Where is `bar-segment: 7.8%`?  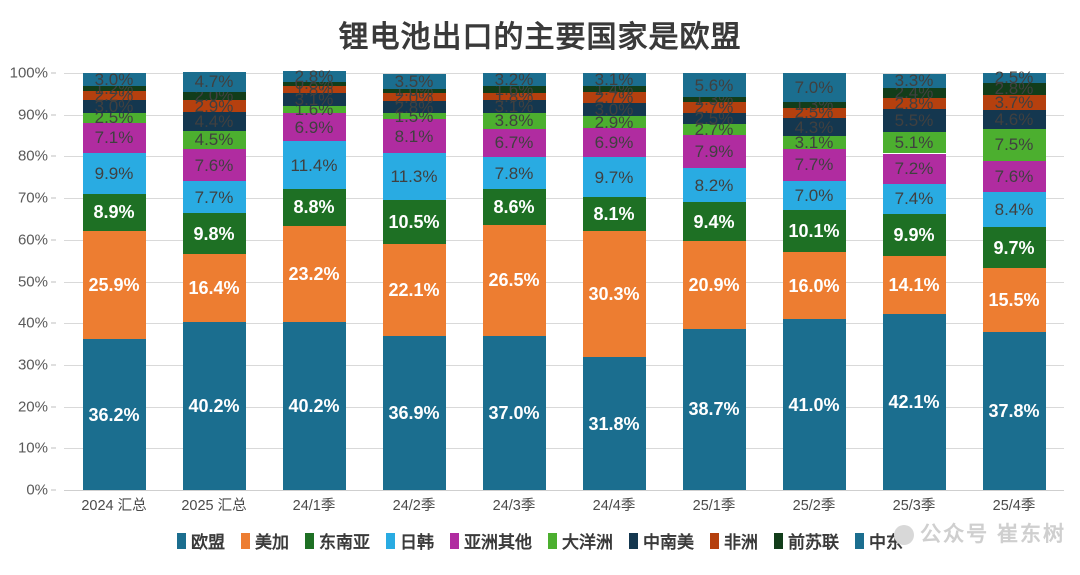
bar-segment: 7.8% is located at coordinates (514, 173).